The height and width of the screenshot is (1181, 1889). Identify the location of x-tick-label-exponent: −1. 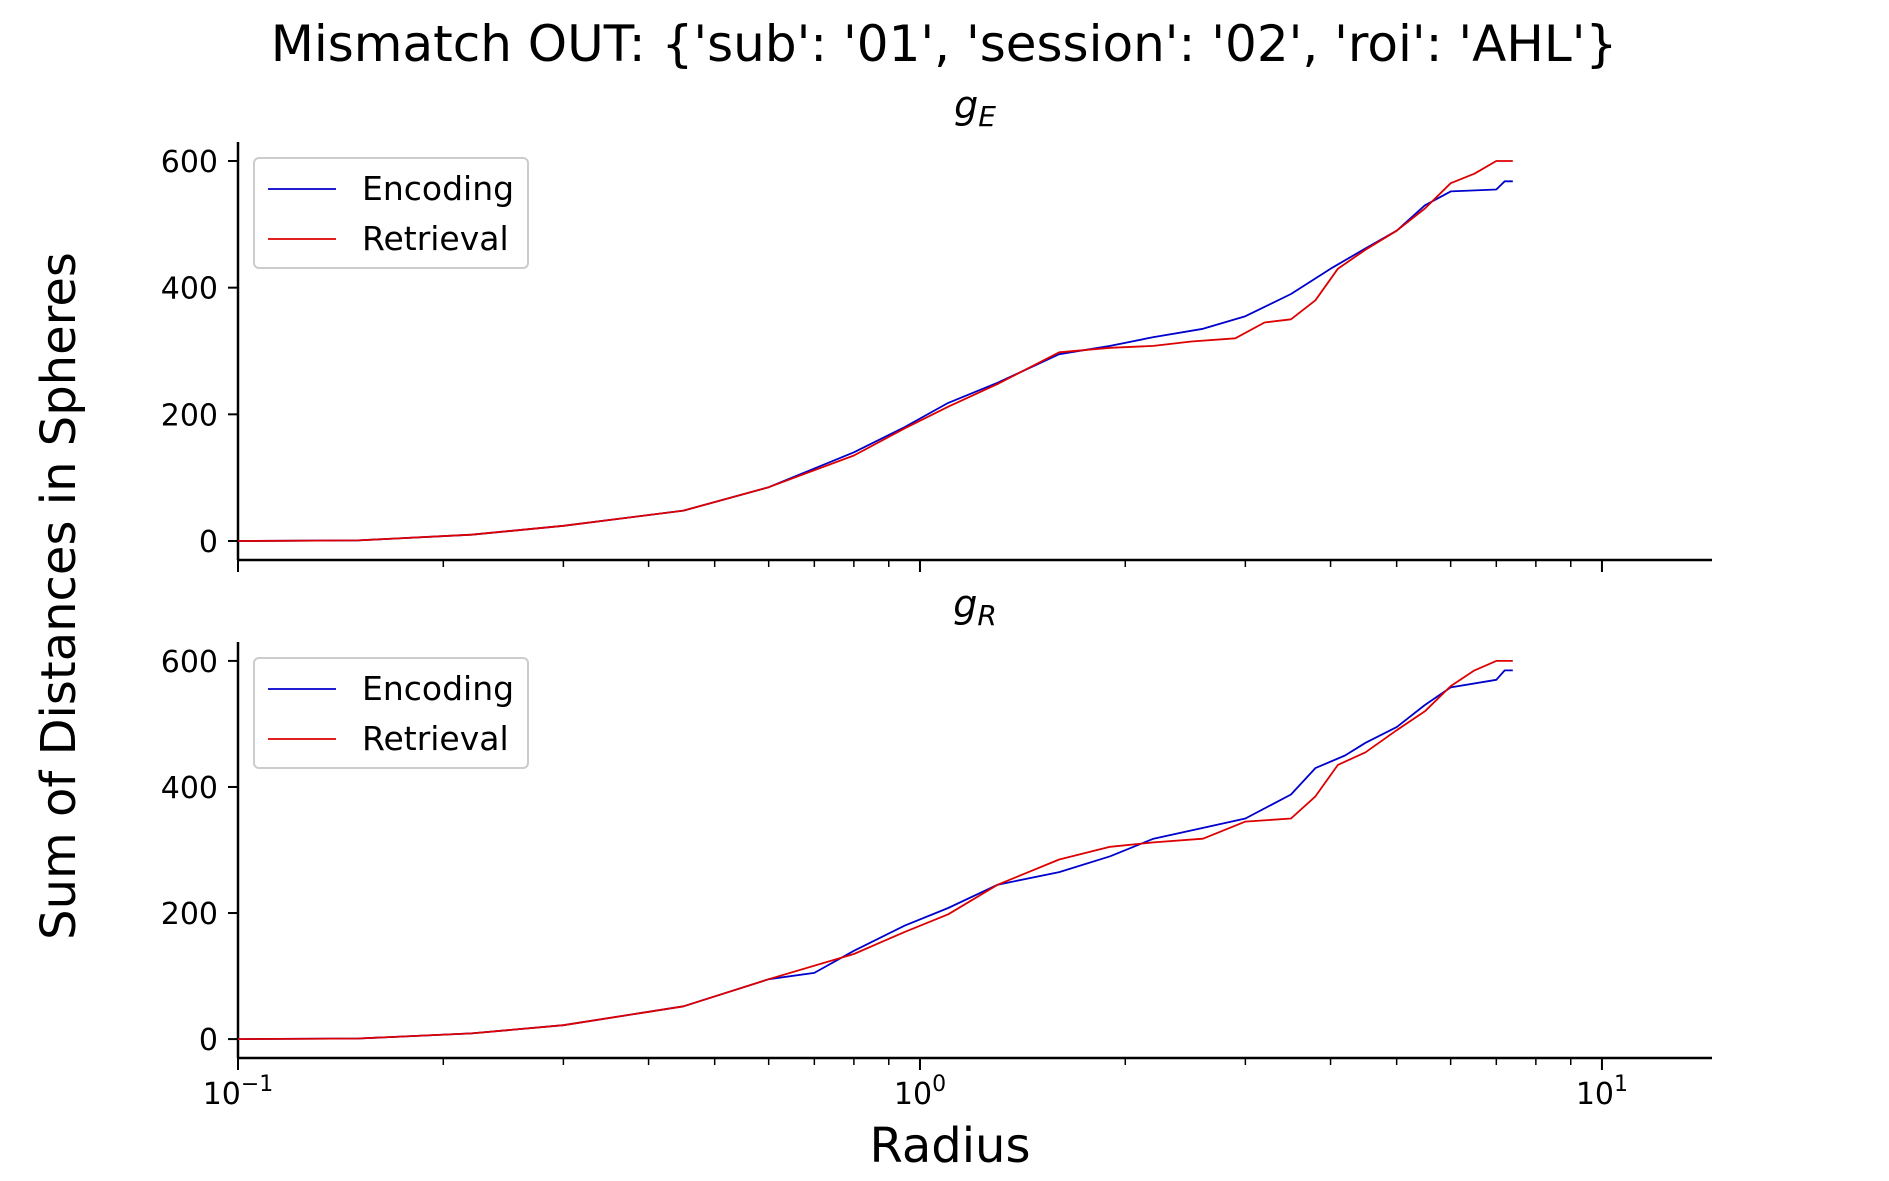
(257, 1084).